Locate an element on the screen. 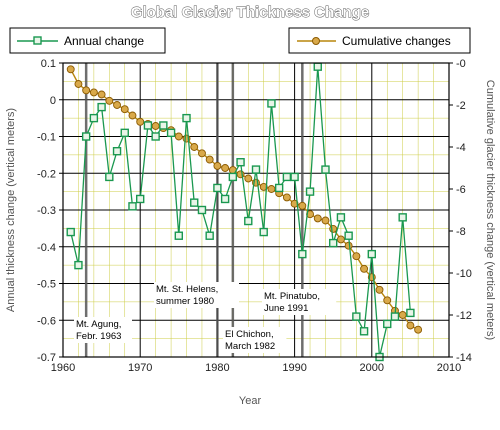 The image size is (500, 430). legend-cumulative: Cumulative changes is located at coordinates (379, 40).